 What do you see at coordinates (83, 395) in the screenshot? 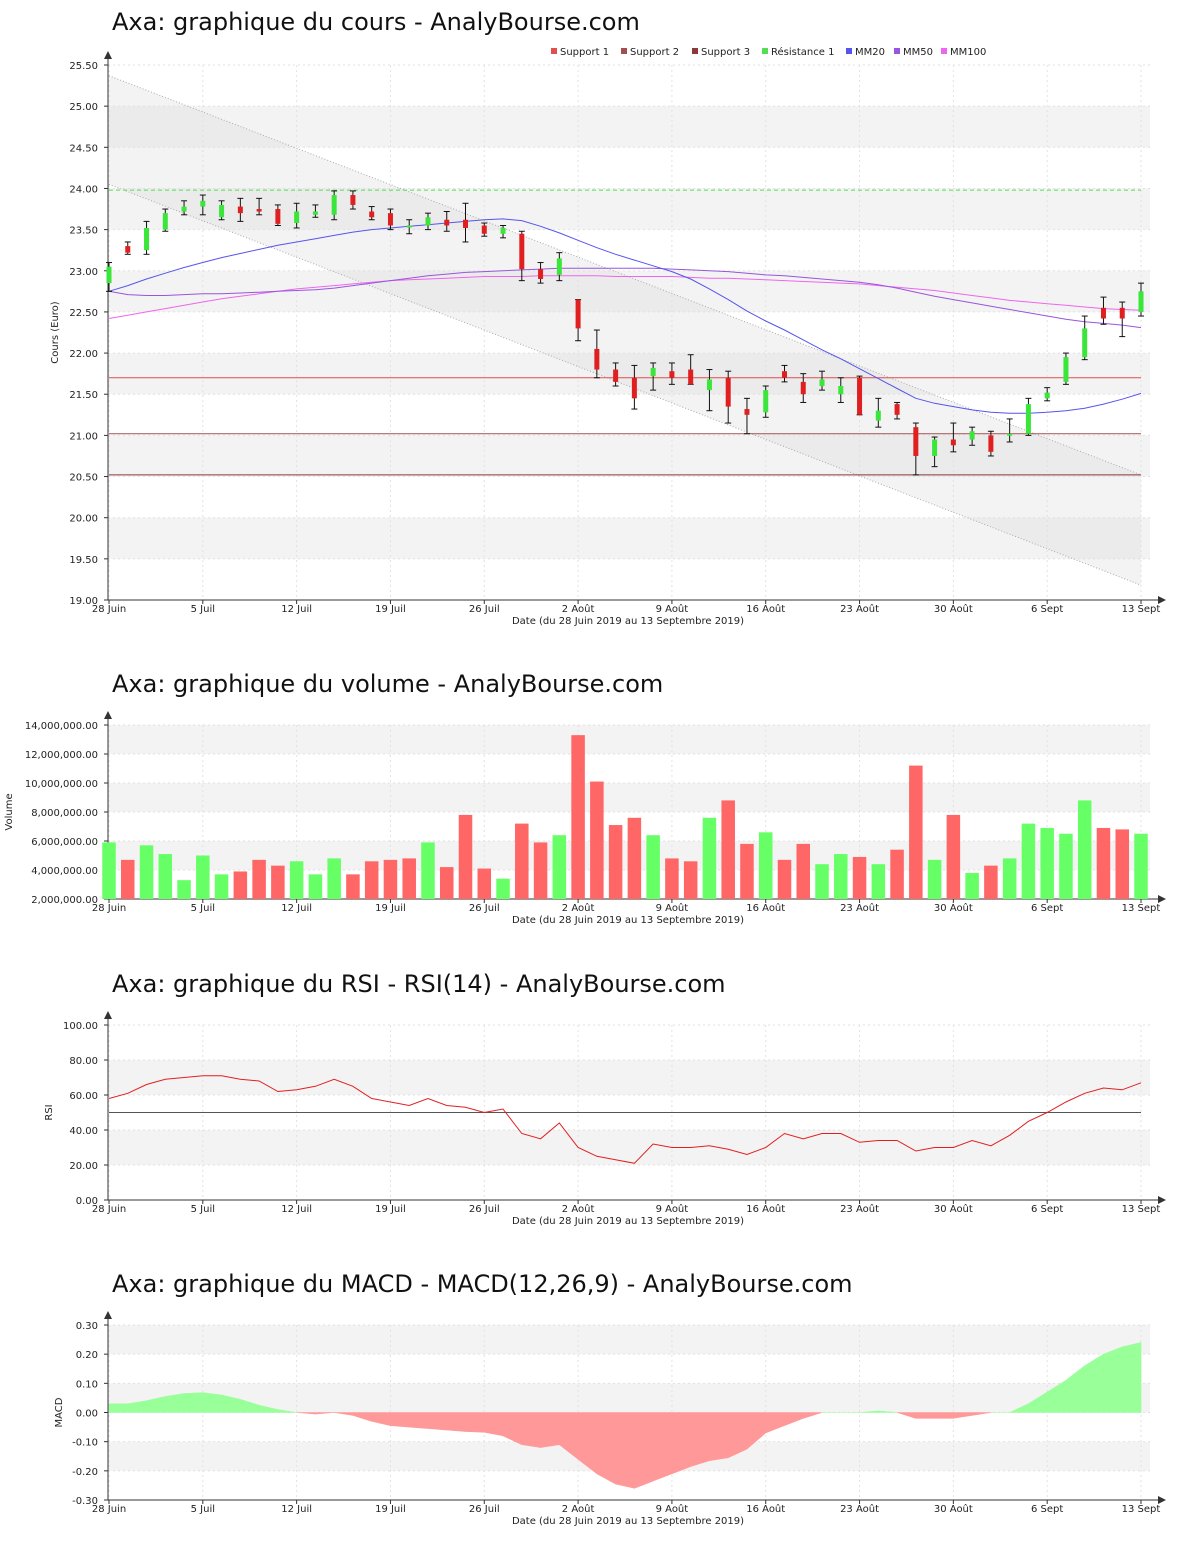
I see `y-tick-label: 21.50` at bounding box center [83, 395].